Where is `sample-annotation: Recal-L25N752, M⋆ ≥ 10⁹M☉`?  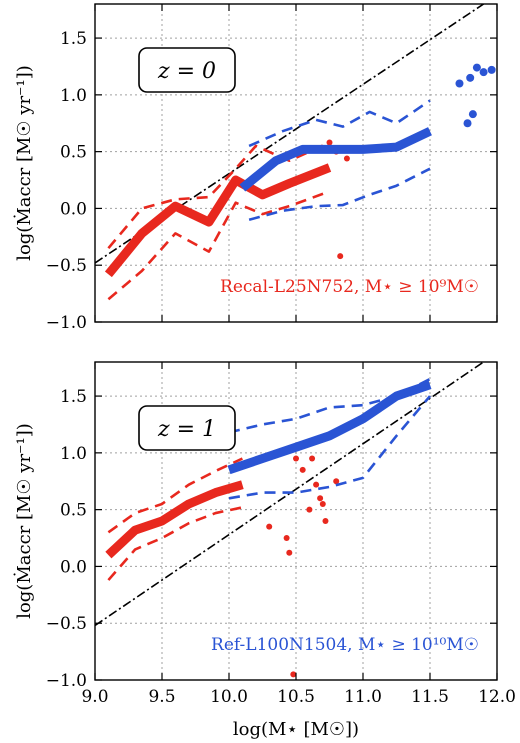
sample-annotation: Recal-L25N752, M⋆ ≥ 10⁹M☉ is located at coordinates (349, 287).